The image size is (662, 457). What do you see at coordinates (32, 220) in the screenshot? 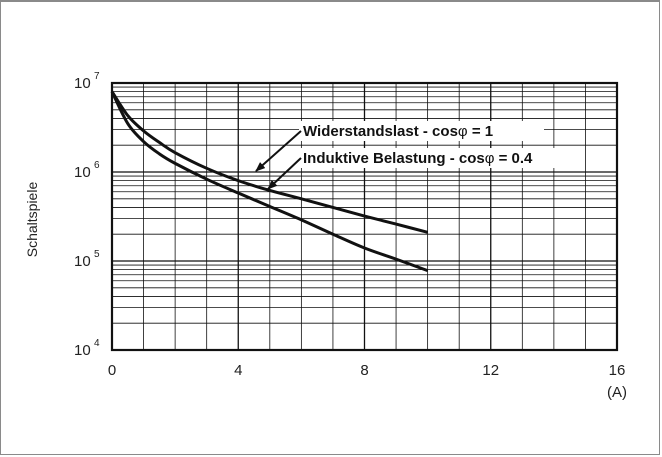
I see `y-axis-label: Schaltspiele` at bounding box center [32, 220].